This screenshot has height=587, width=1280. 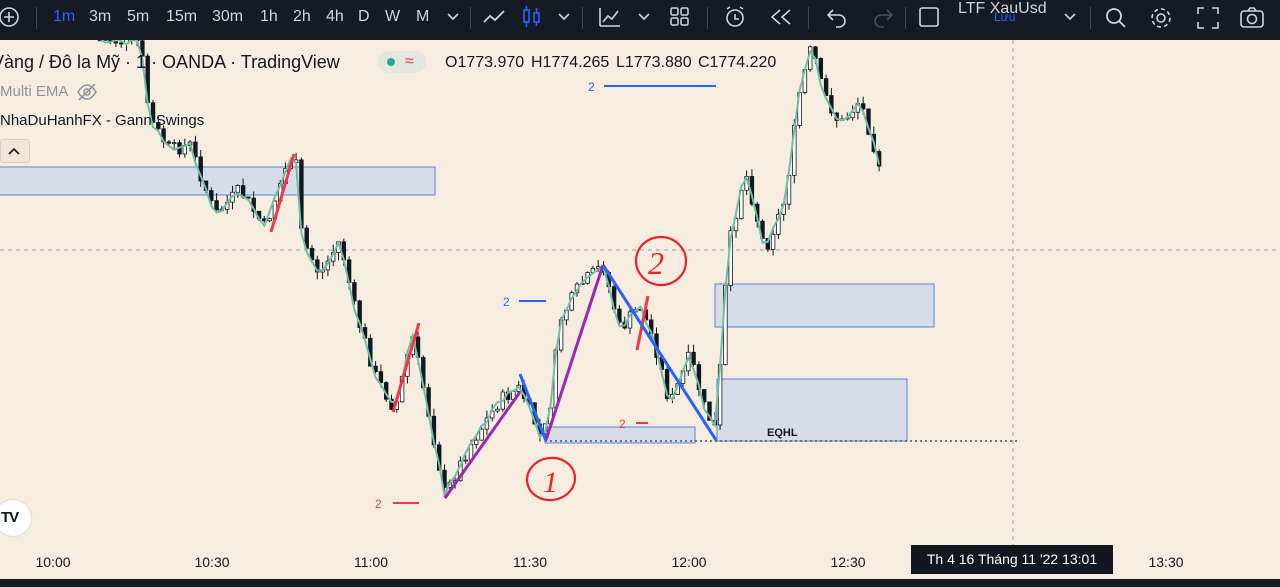 What do you see at coordinates (228, 16) in the screenshot?
I see `interval-30m: 30m` at bounding box center [228, 16].